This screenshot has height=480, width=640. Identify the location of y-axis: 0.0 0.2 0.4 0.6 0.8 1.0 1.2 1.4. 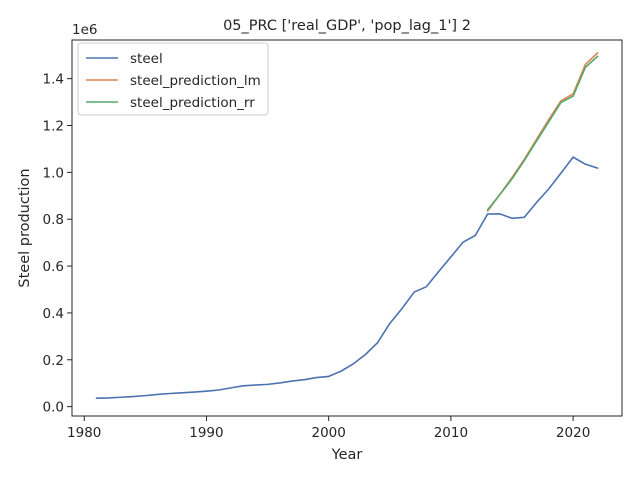
(57, 244).